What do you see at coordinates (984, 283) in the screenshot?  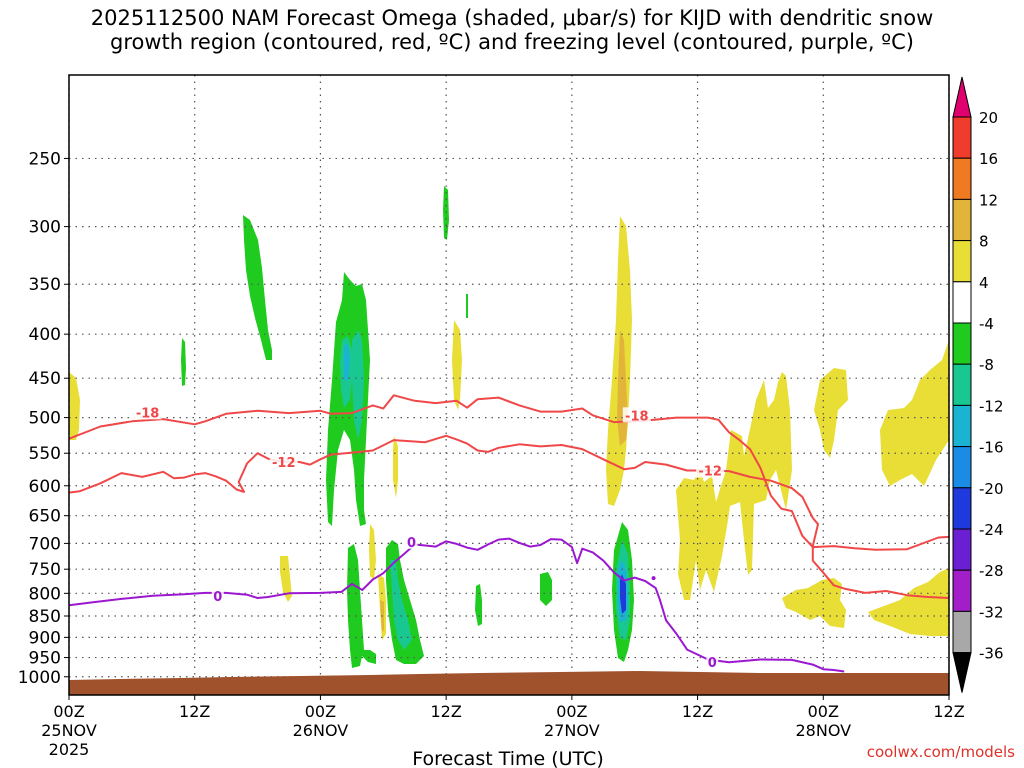 I see `colorbar-label: 4` at bounding box center [984, 283].